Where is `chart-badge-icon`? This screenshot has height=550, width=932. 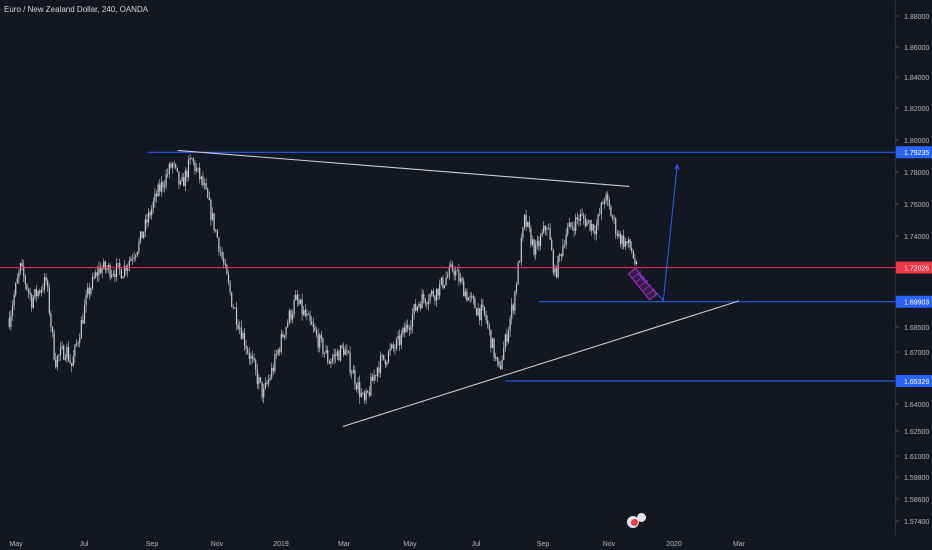 chart-badge-icon is located at coordinates (637, 520).